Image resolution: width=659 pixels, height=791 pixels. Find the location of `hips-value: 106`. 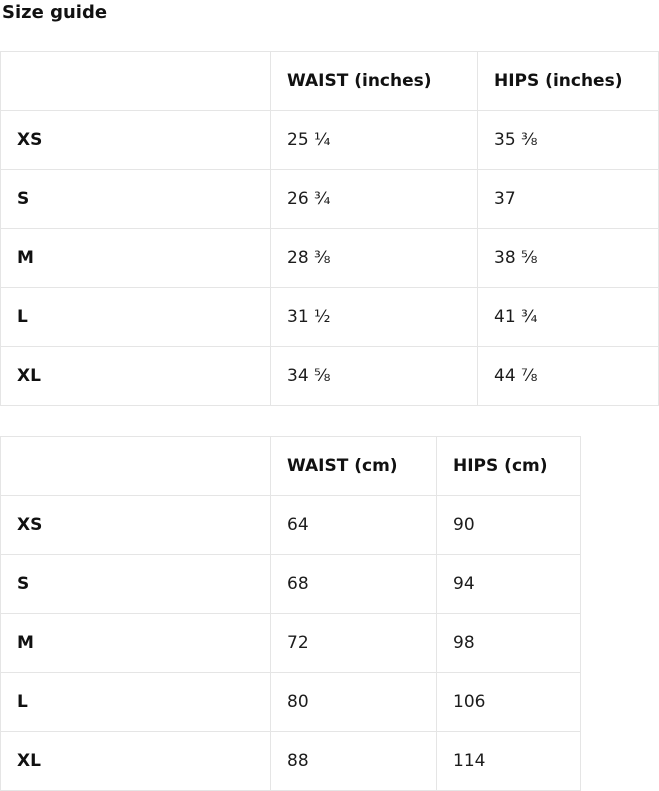

hips-value: 106 is located at coordinates (508, 702).